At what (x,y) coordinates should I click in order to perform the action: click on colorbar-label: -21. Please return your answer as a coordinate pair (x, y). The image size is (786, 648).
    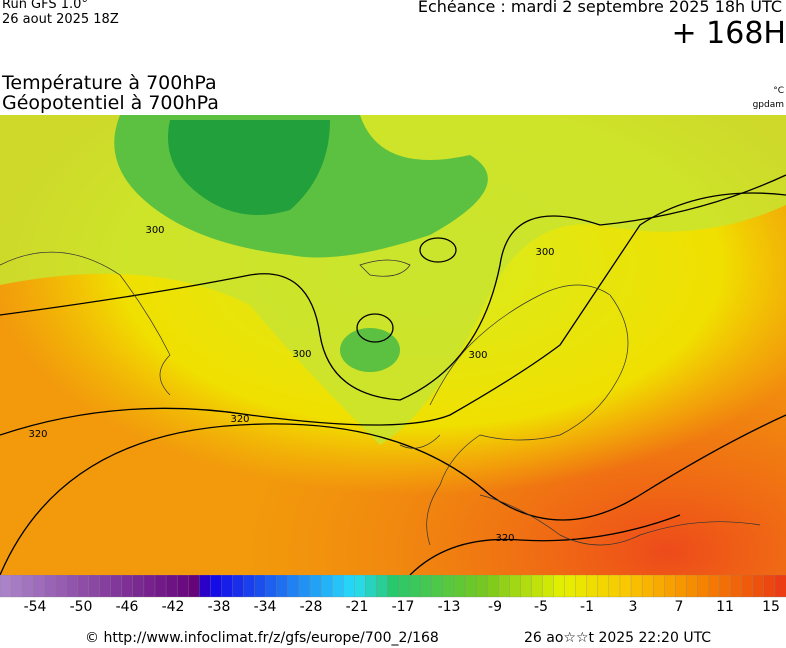
    Looking at the image, I should click on (357, 607).